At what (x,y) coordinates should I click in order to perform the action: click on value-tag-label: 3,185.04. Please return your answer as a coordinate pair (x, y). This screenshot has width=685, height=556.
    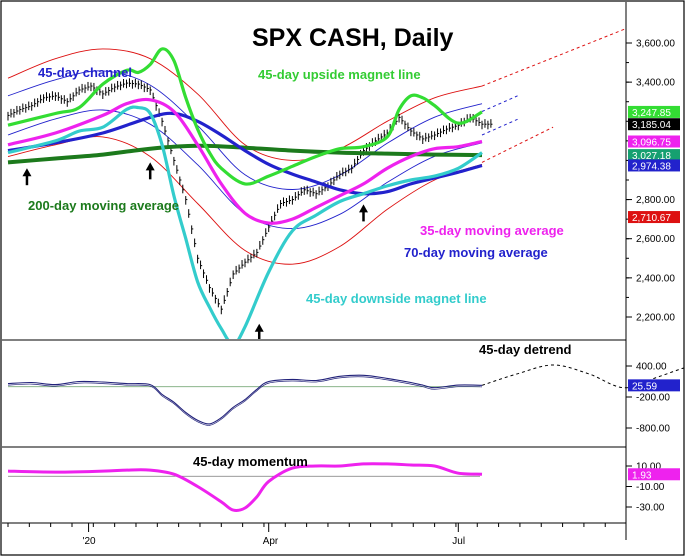
    Looking at the image, I should click on (651, 125).